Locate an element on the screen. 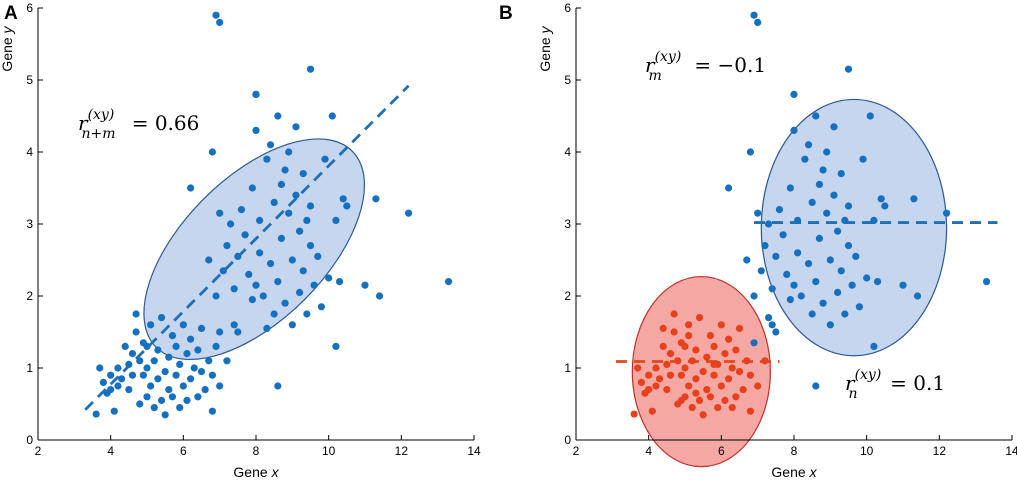  panel-a-y-tick-label: 2 is located at coordinates (29, 296).